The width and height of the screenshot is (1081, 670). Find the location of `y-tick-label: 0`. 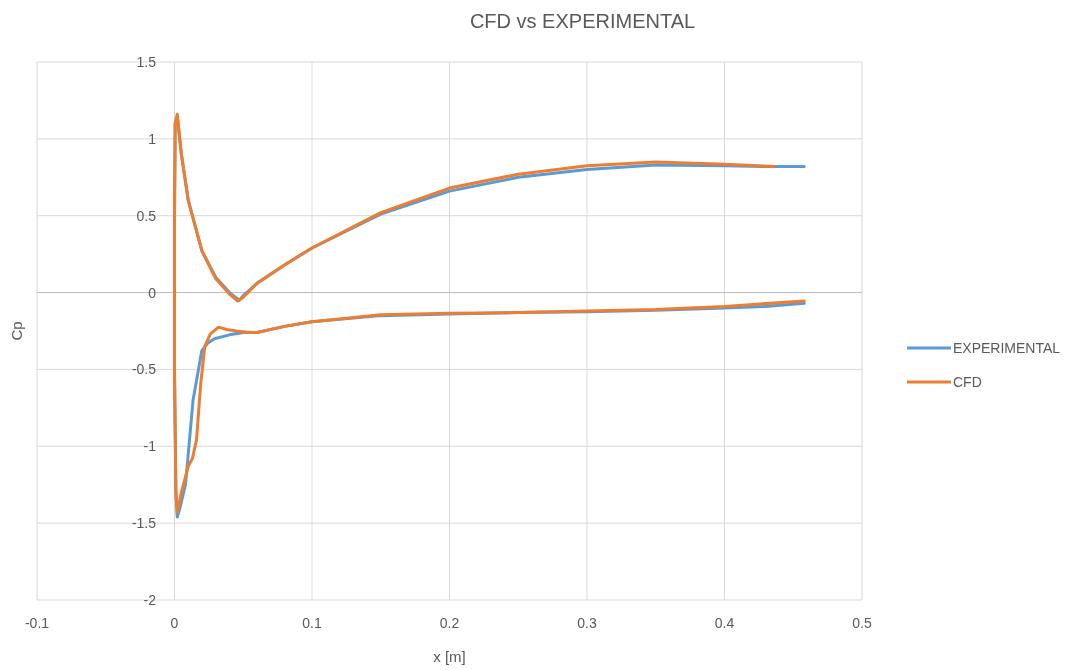

y-tick-label: 0 is located at coordinates (152, 292).